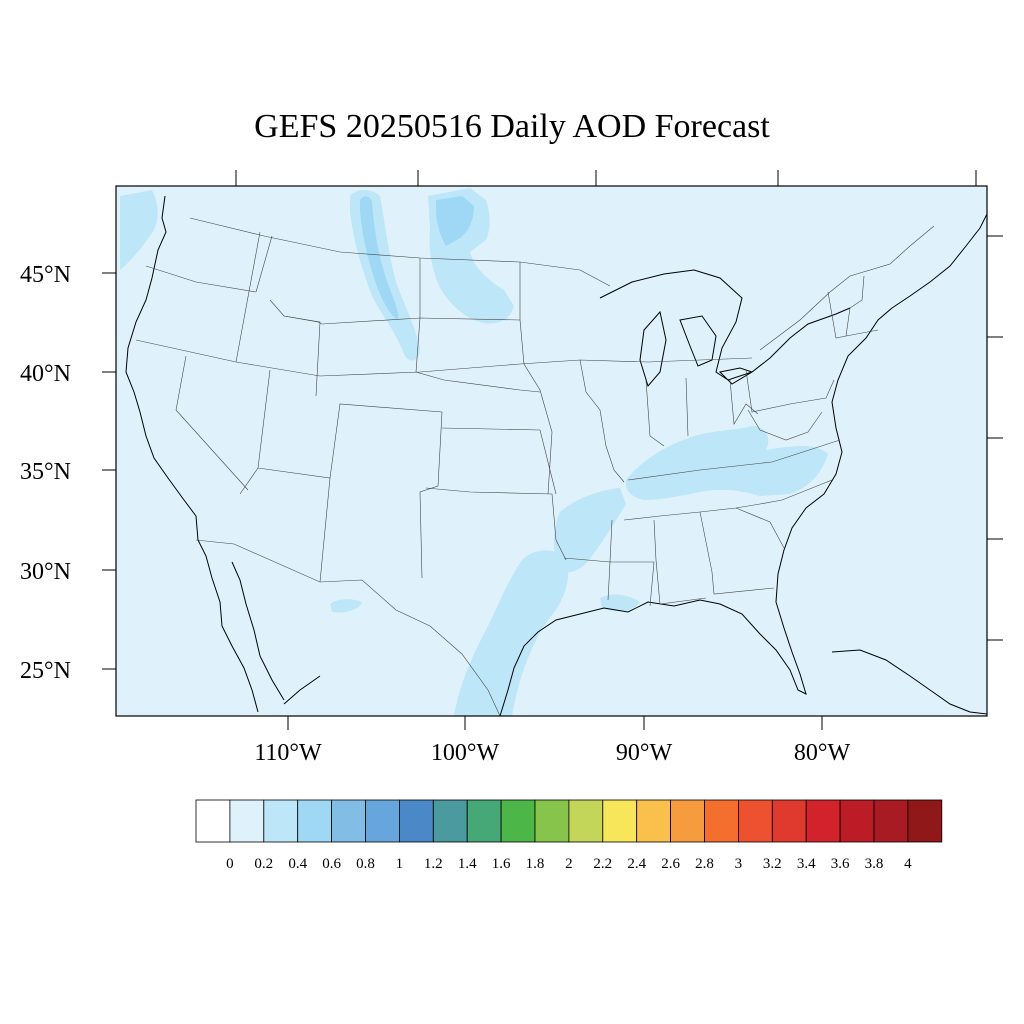  I want to click on mexico-pacific, so click(302, 690).